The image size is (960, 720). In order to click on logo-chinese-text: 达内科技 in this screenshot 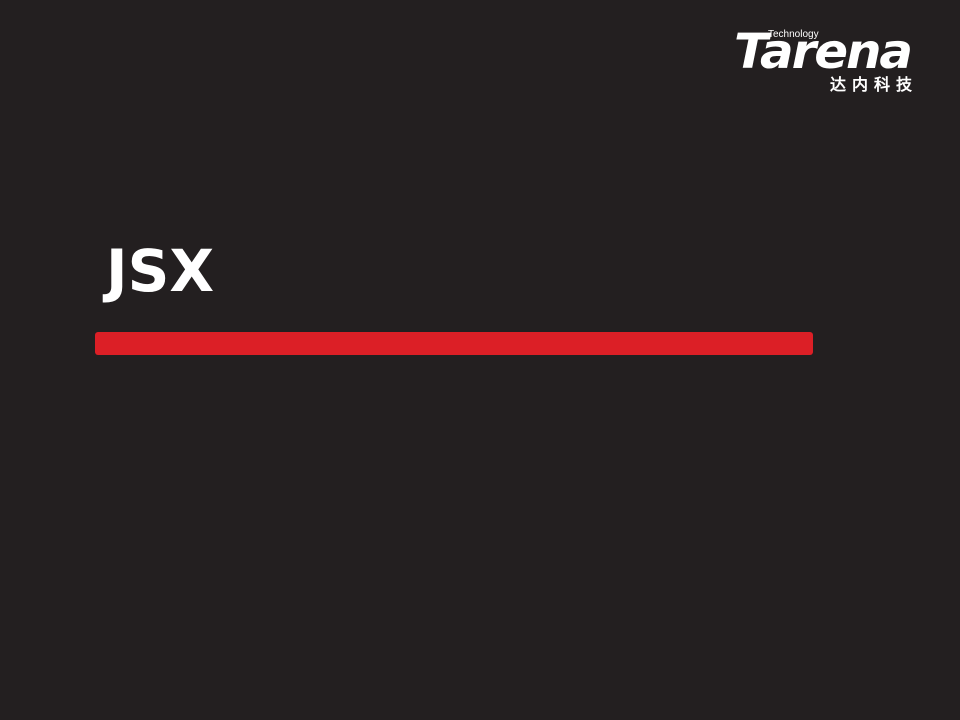, I will do `click(874, 84)`.